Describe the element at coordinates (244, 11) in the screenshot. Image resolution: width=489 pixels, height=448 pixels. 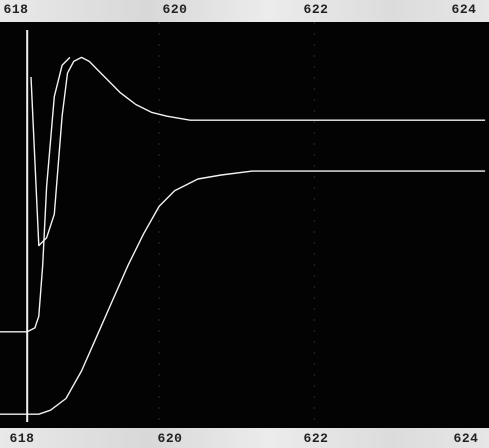
I see `top-axis-ruler: 618 620 622 624` at that location.